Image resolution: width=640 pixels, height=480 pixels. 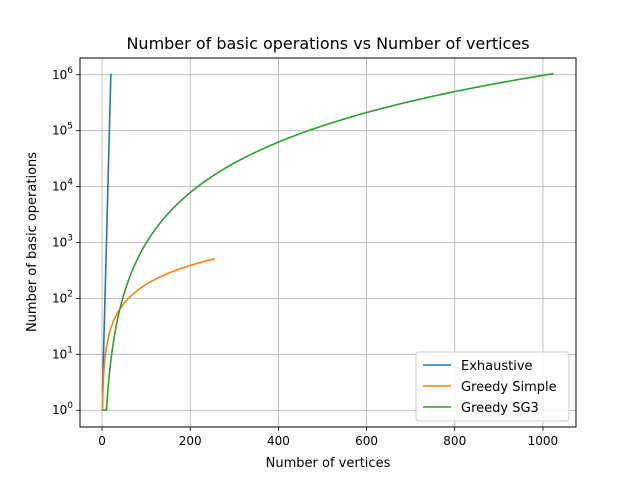 I want to click on x-tick-label: 200, so click(x=190, y=441).